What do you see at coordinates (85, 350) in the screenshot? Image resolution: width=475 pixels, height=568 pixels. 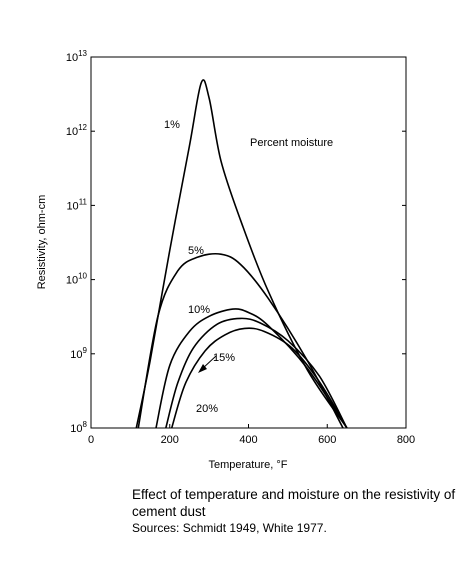 I see `y-tick-exponent: 9` at bounding box center [85, 350].